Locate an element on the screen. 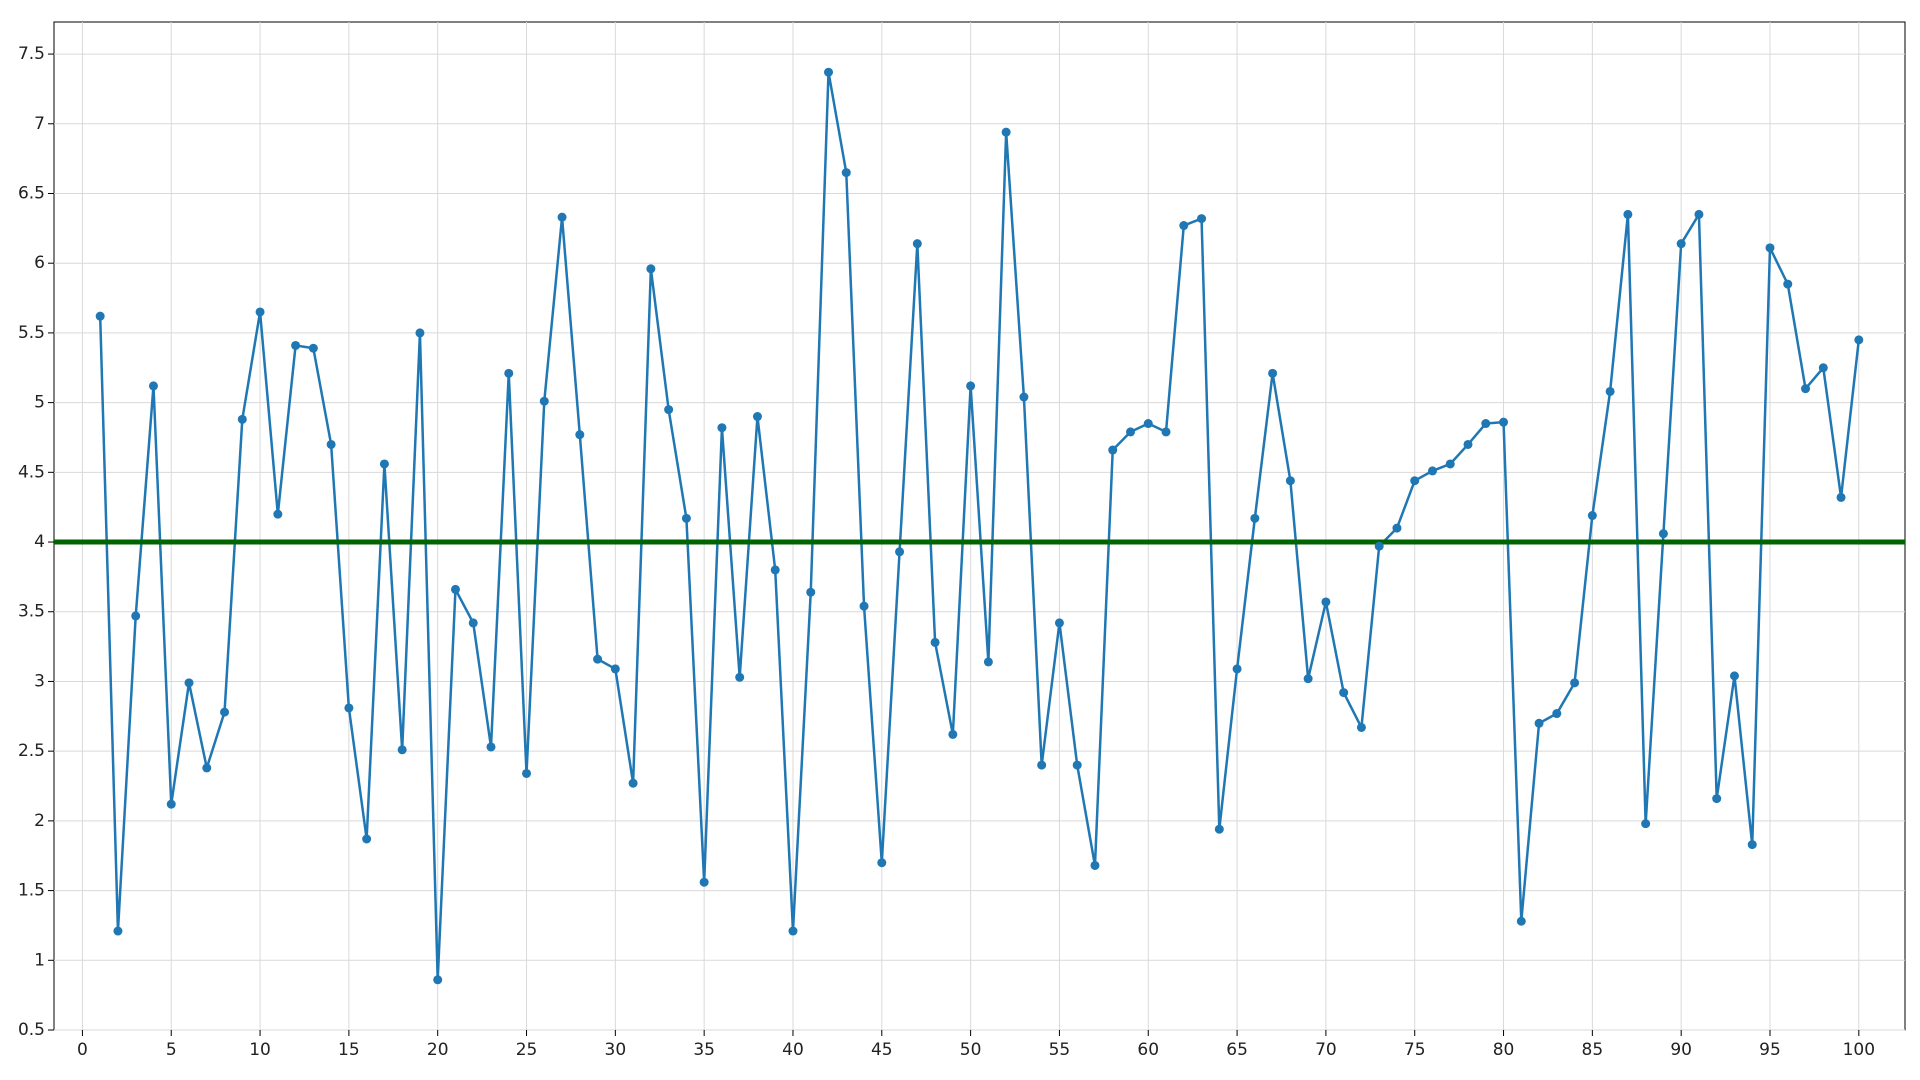 This screenshot has height=1080, width=1920. x-tick-label: 10 is located at coordinates (260, 1050).